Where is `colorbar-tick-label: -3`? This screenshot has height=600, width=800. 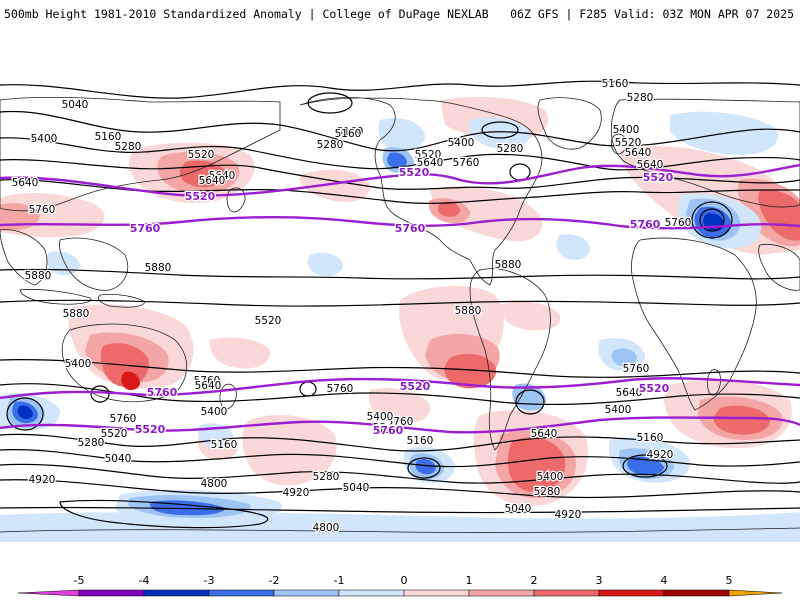 colorbar-tick-label: -3 is located at coordinates (209, 580).